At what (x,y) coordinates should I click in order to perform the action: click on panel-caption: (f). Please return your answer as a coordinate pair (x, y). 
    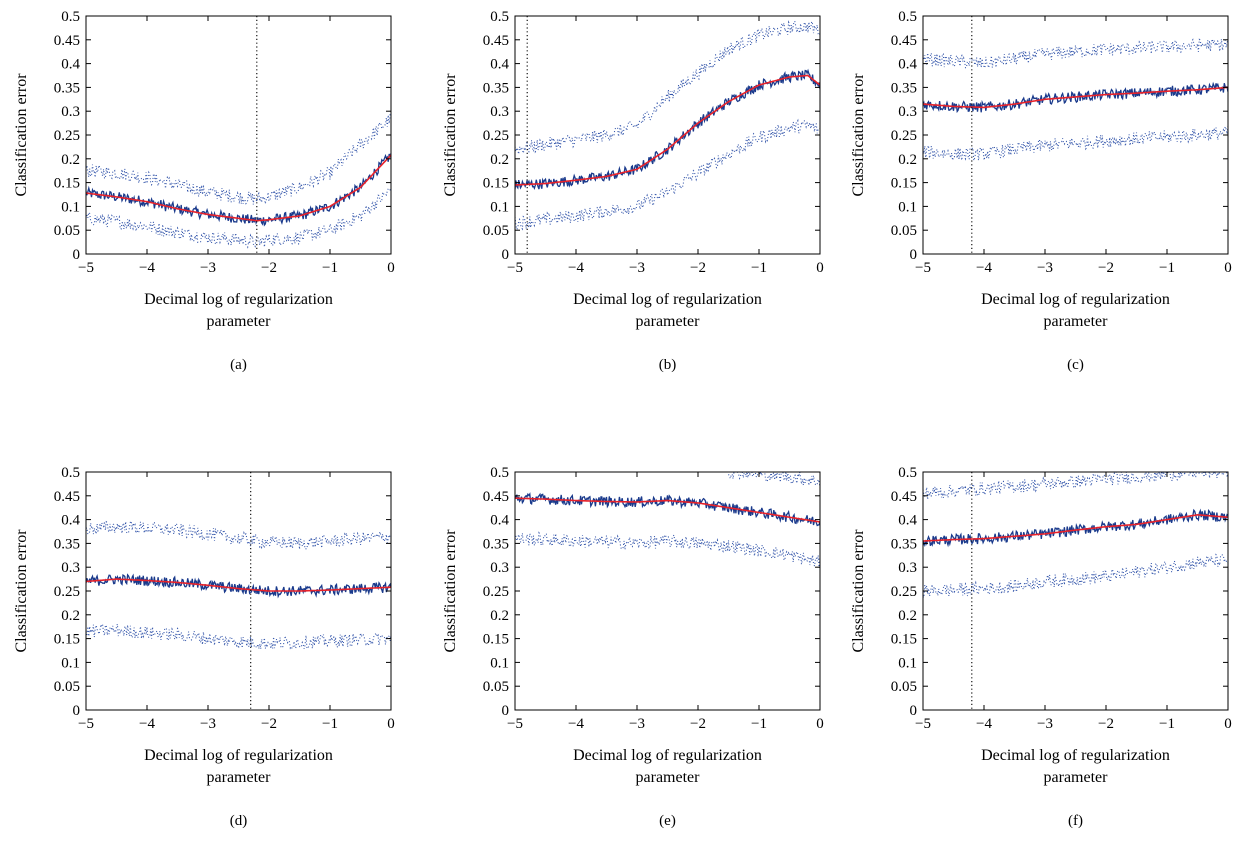
    Looking at the image, I should click on (1075, 821).